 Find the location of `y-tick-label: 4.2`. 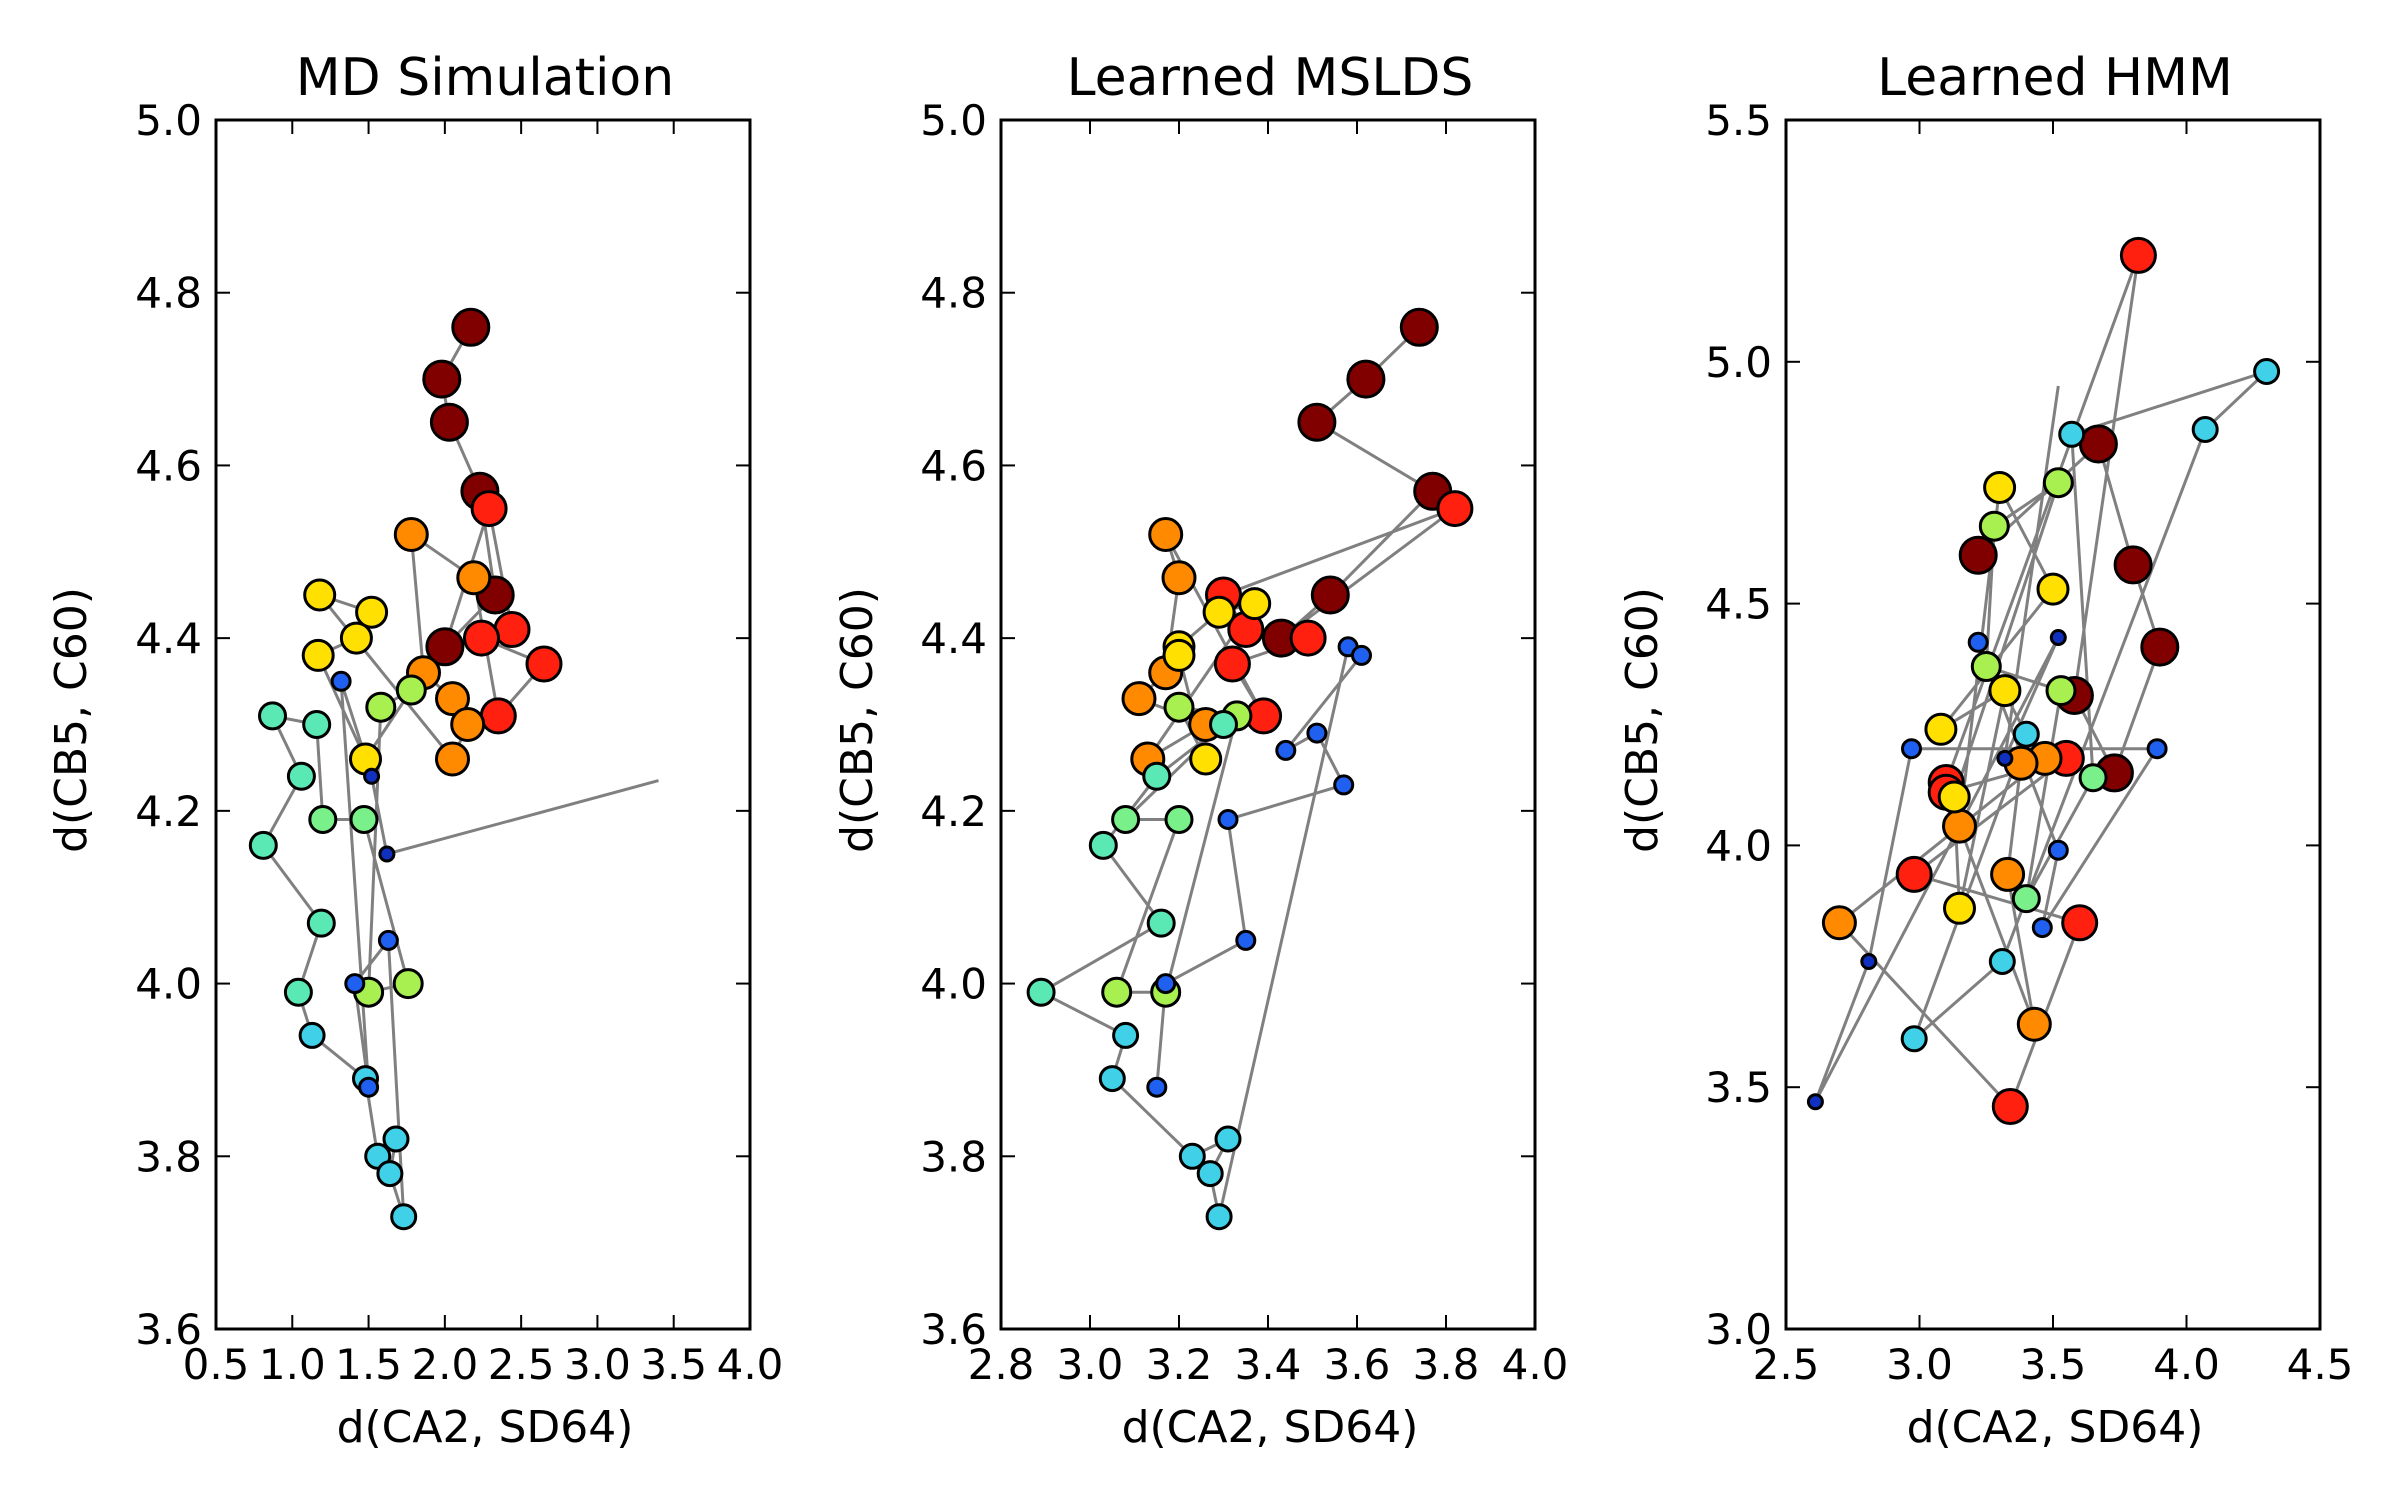

y-tick-label: 4.2 is located at coordinates (168, 811).